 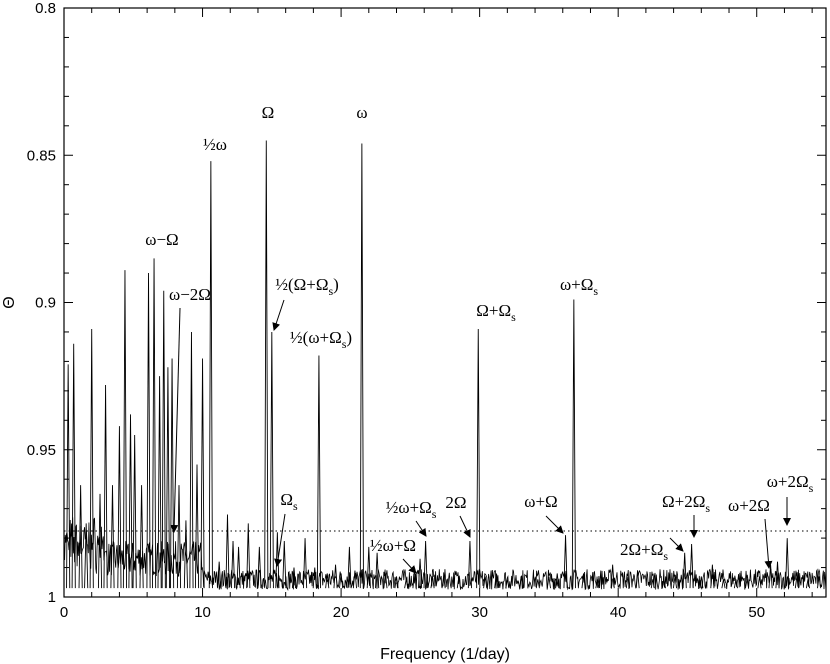 I want to click on peak-annotation-label: ω+Ωs, so click(x=579, y=286).